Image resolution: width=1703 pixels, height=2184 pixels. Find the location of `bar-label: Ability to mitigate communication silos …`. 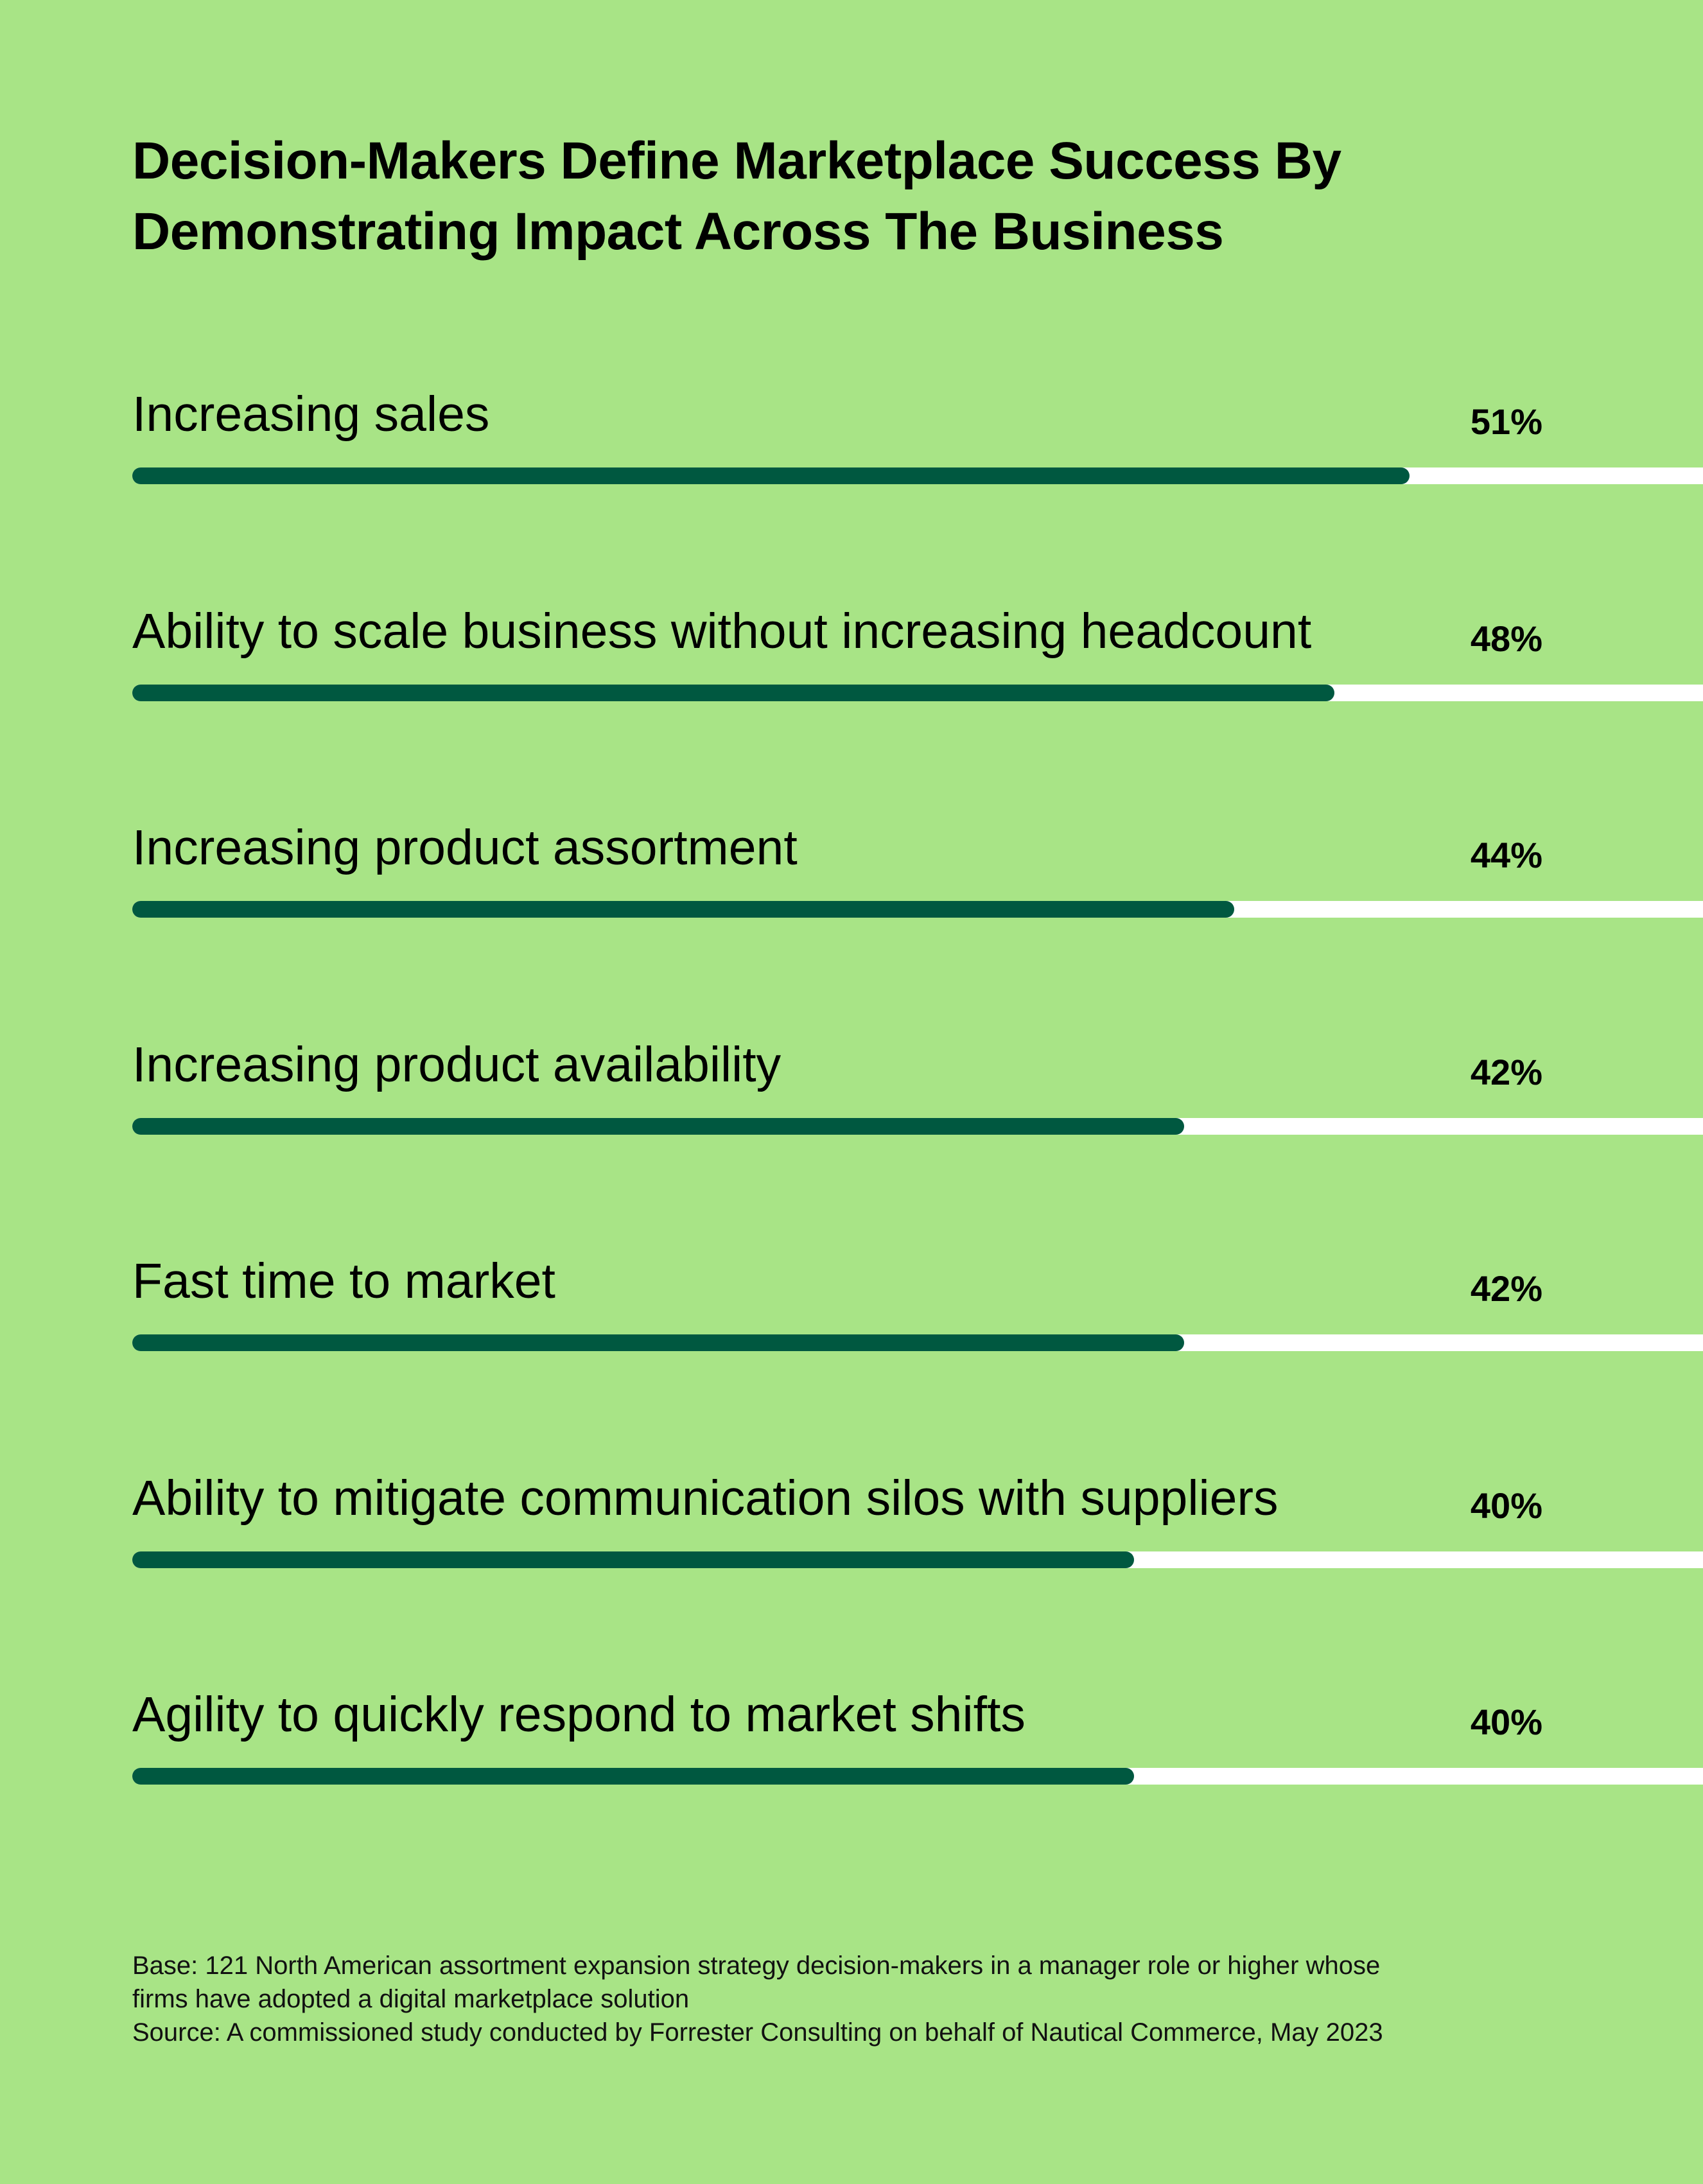

bar-label: Ability to mitigate communication silos … is located at coordinates (705, 1498).